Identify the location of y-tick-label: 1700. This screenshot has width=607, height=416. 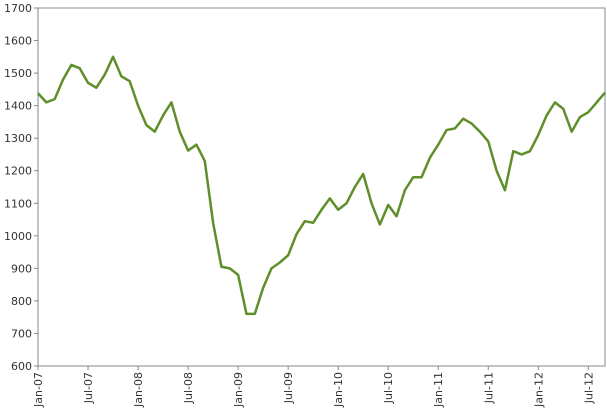
(18, 8).